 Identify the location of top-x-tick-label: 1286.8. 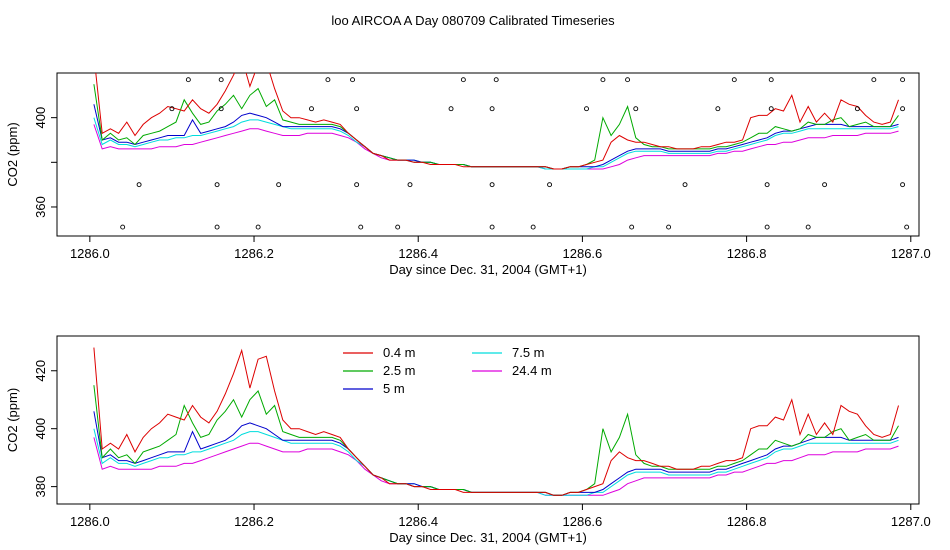
(747, 253).